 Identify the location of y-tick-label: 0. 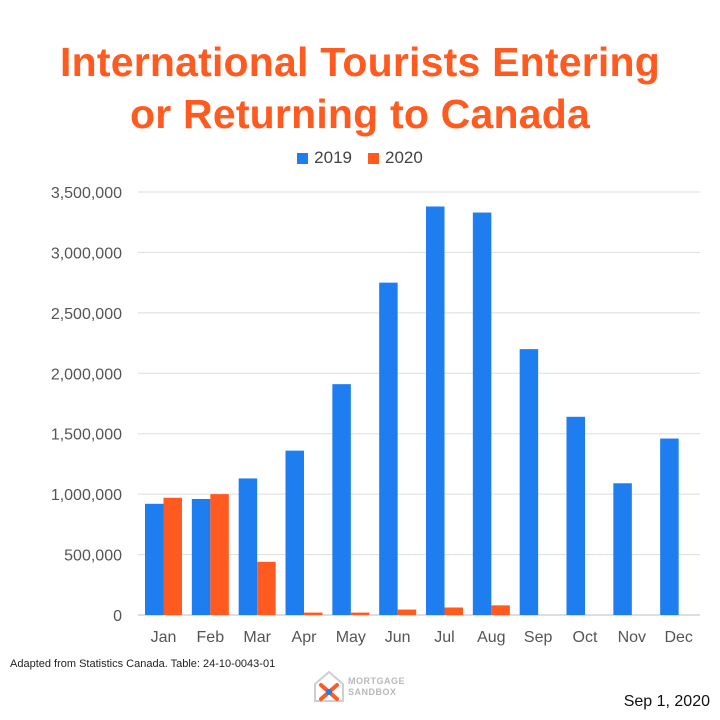
(117, 616).